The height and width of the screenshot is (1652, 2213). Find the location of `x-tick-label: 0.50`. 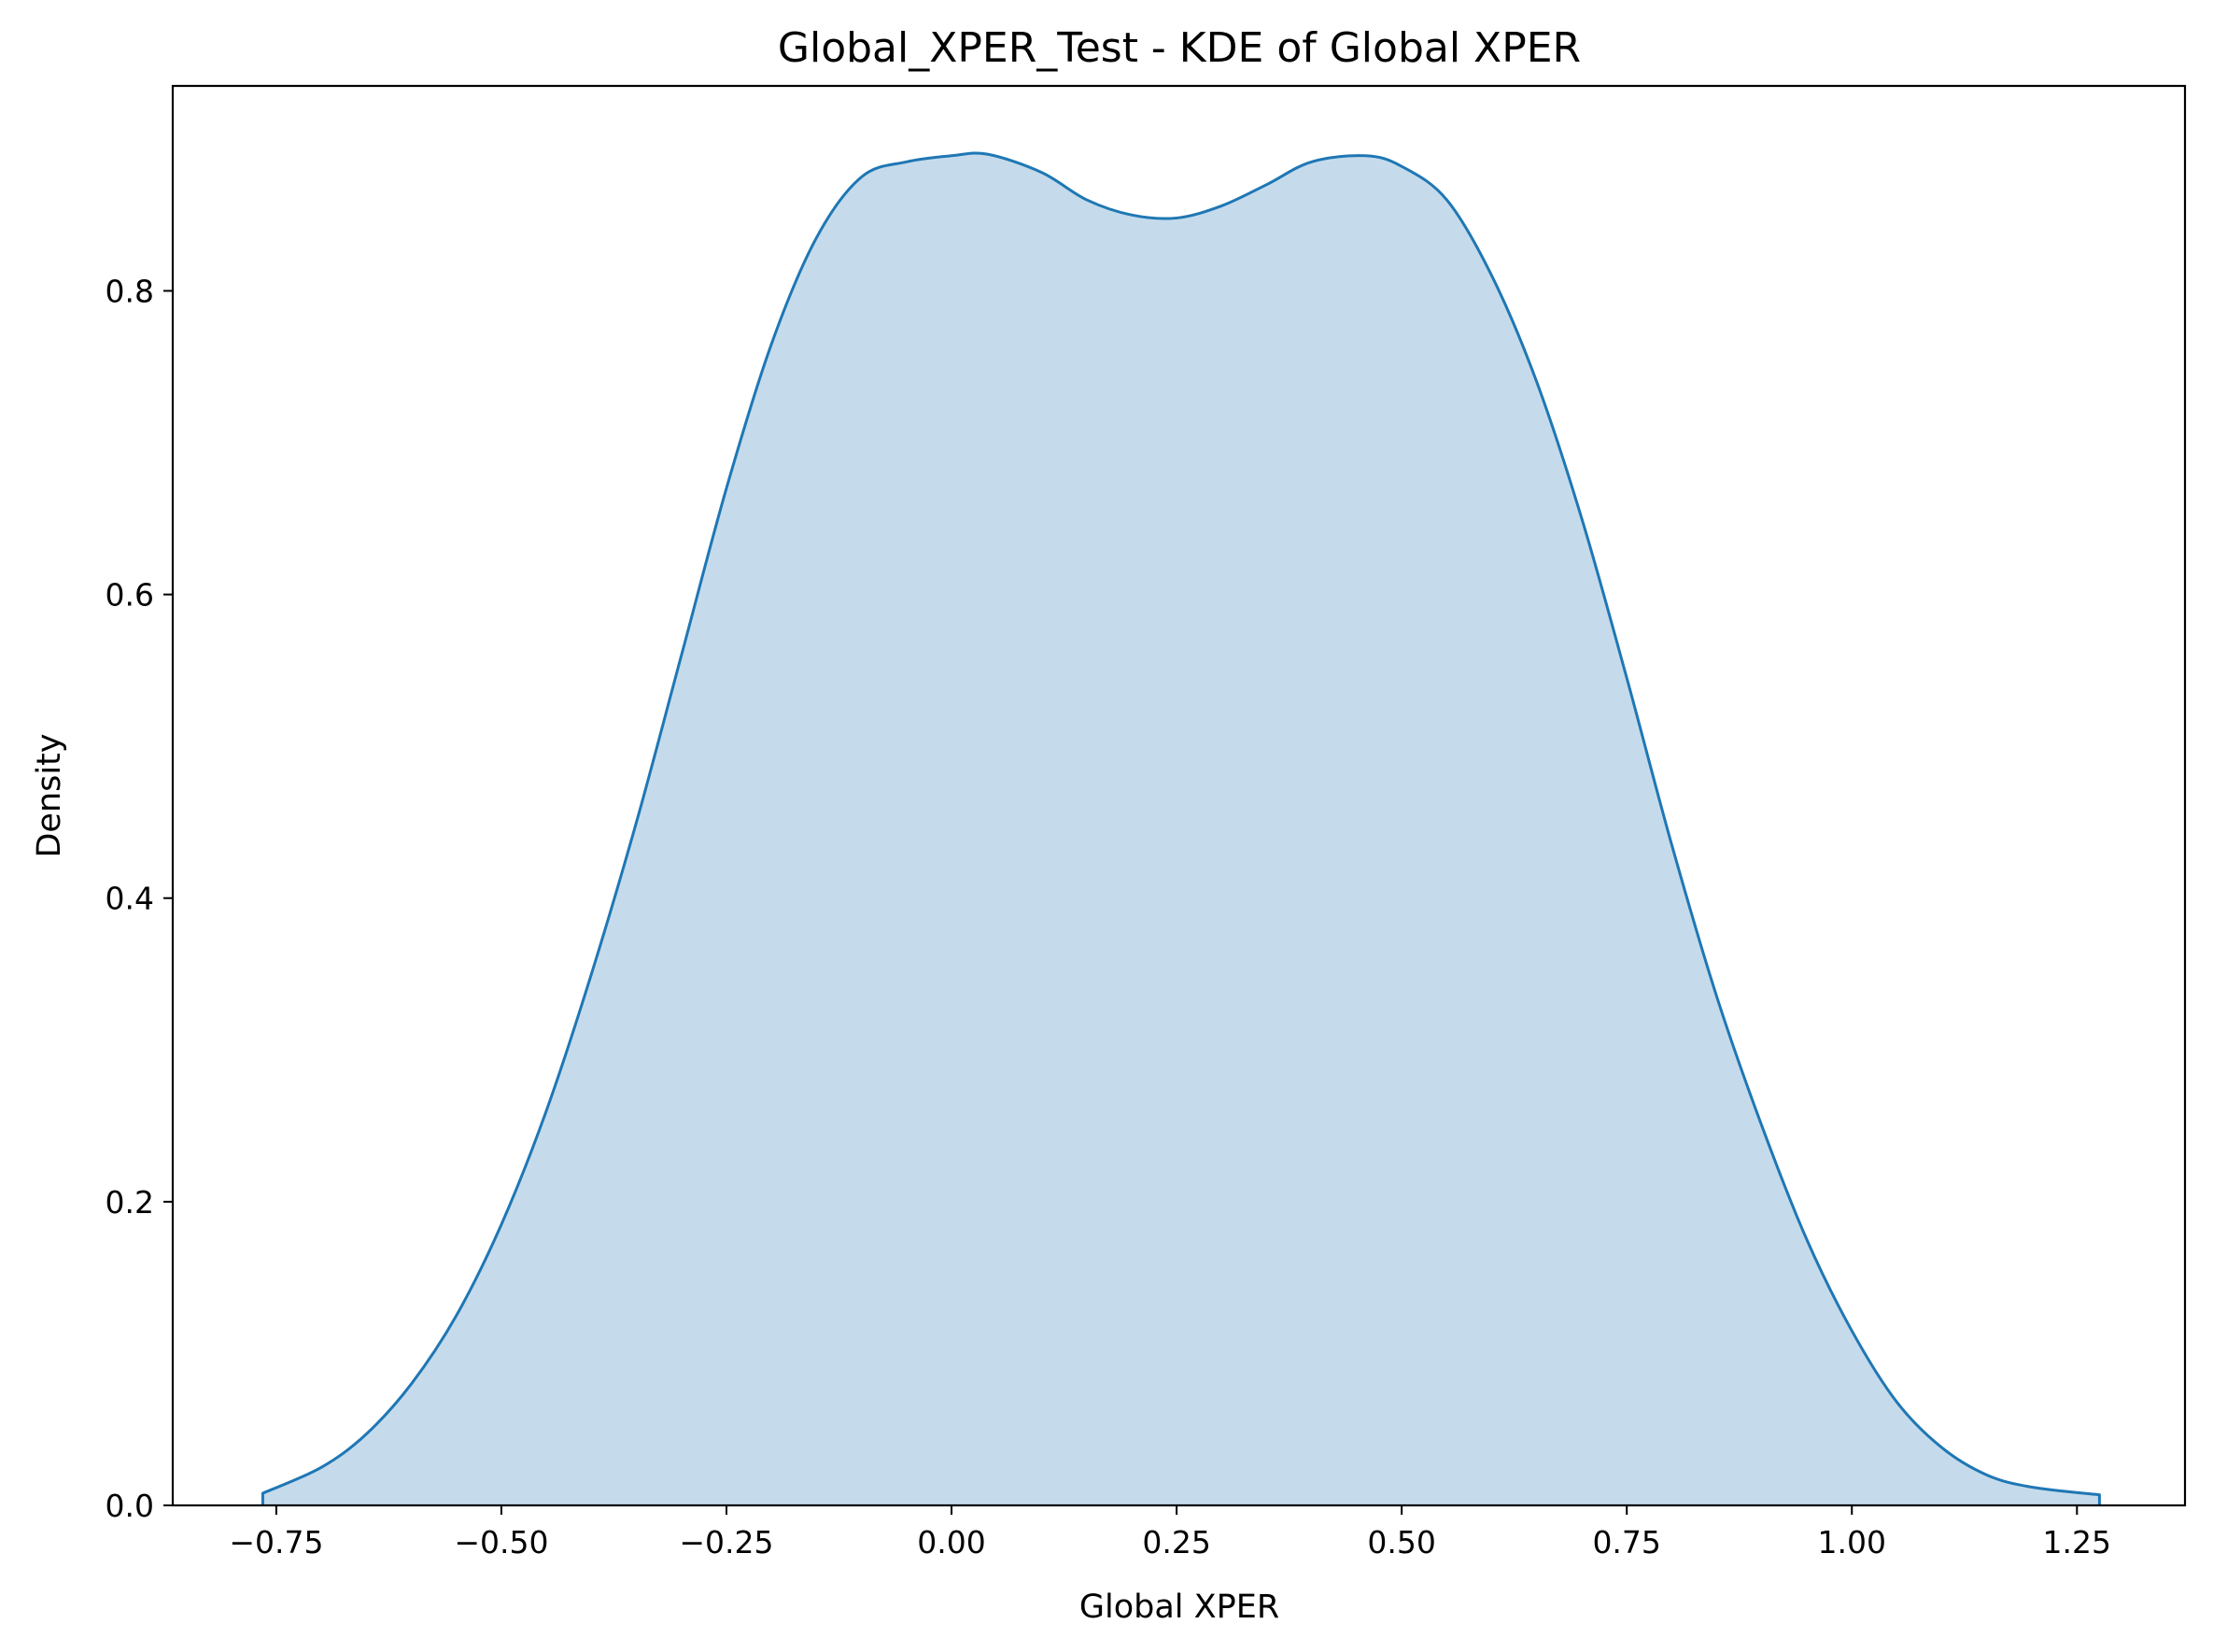

x-tick-label: 0.50 is located at coordinates (1401, 1542).